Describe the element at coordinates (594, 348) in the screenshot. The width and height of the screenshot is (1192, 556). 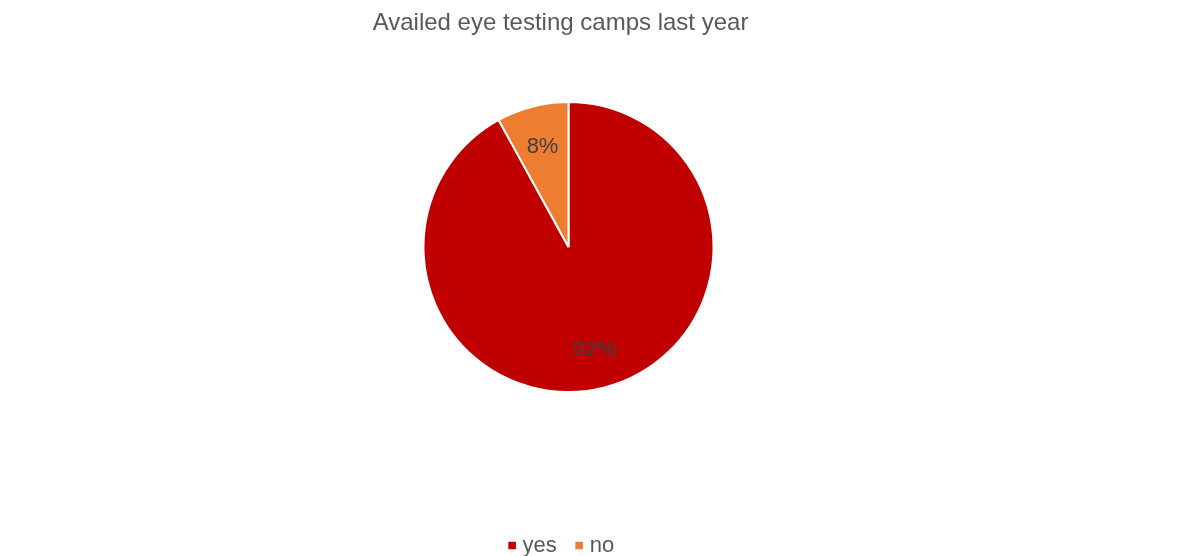
I see `data-label: 92%` at that location.